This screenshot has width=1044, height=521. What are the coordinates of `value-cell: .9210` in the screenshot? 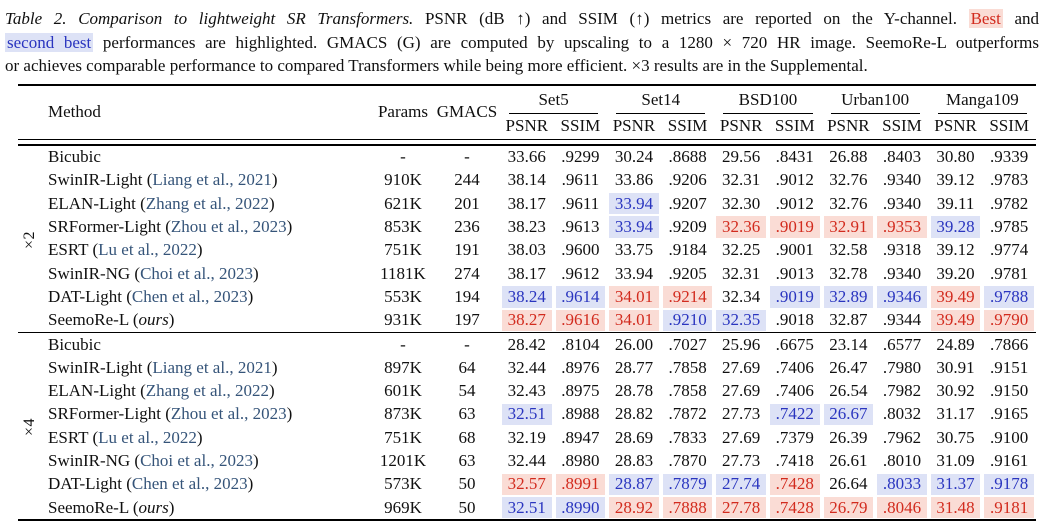 It's located at (688, 321).